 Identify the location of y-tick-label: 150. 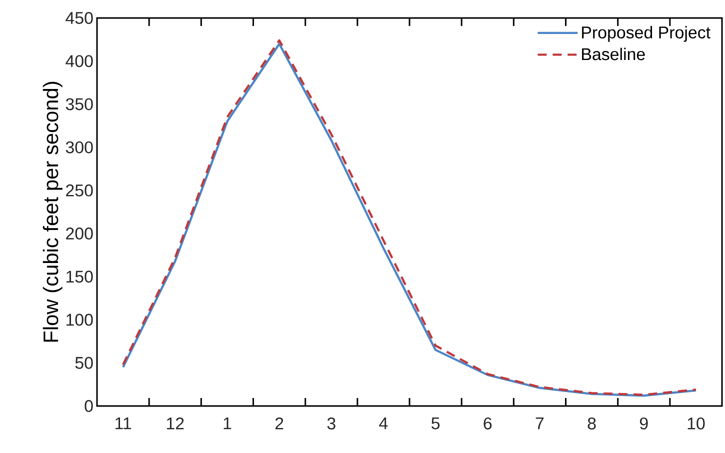
(79, 276).